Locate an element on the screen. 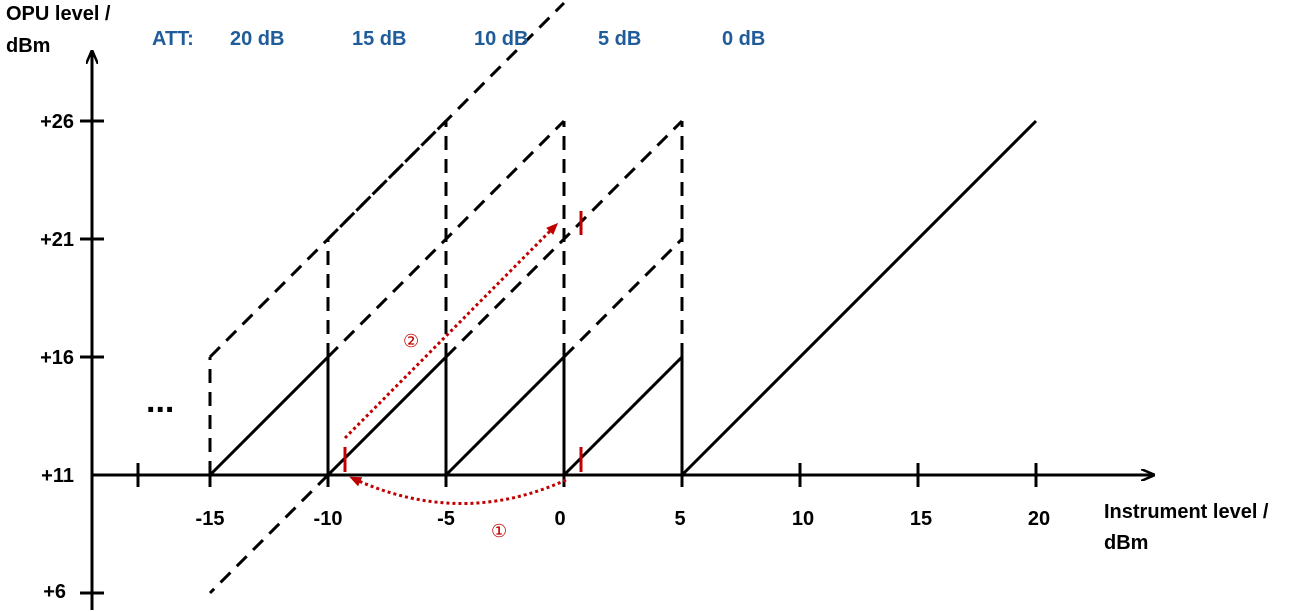 The width and height of the screenshot is (1302, 612). x-tick-label: 0 is located at coordinates (559, 519).